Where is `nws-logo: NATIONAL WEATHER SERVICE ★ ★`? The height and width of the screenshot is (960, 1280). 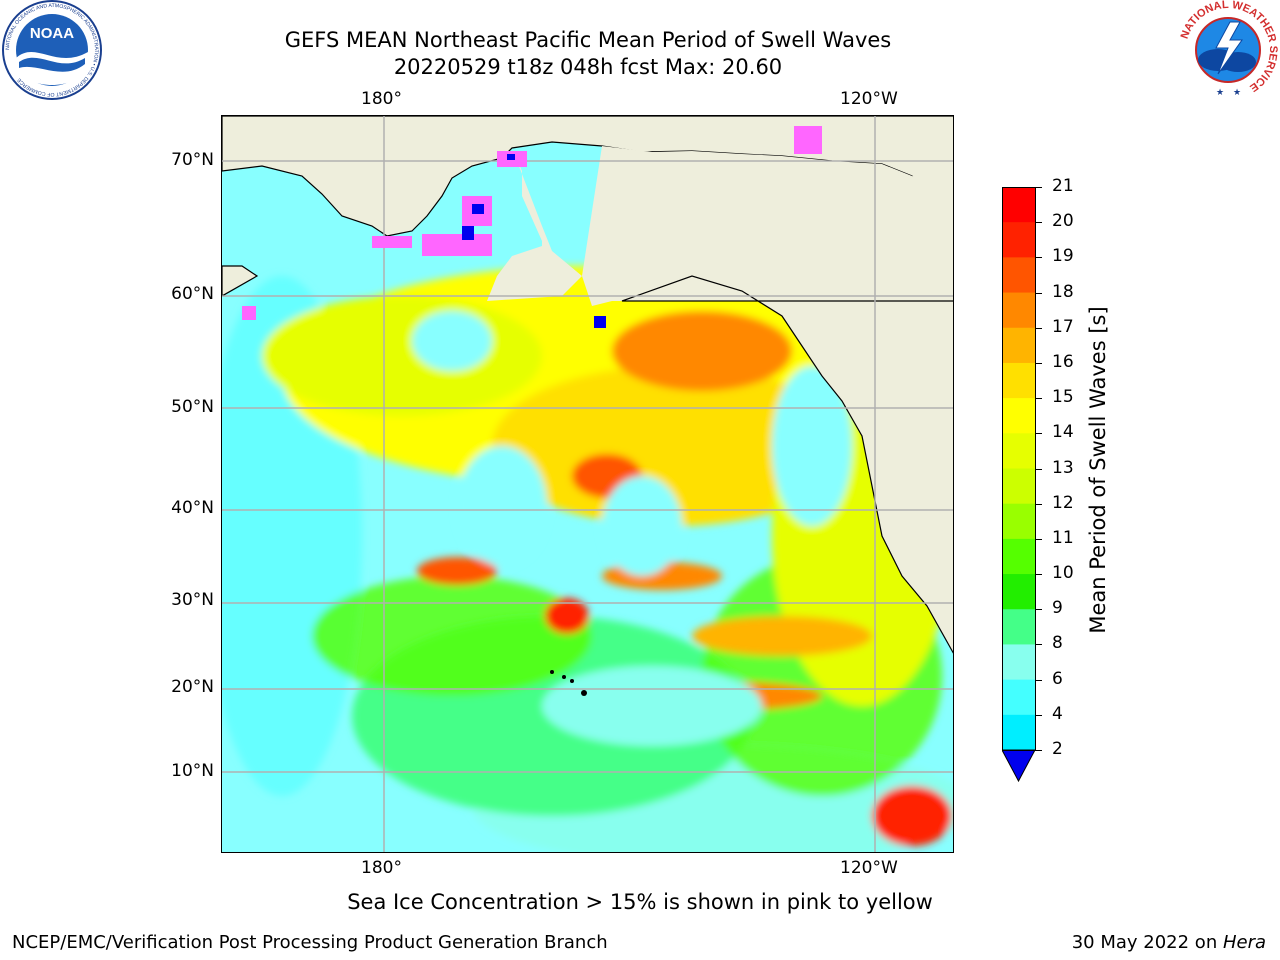
nws-logo: NATIONAL WEATHER SERVICE ★ ★ is located at coordinates (1228, 50).